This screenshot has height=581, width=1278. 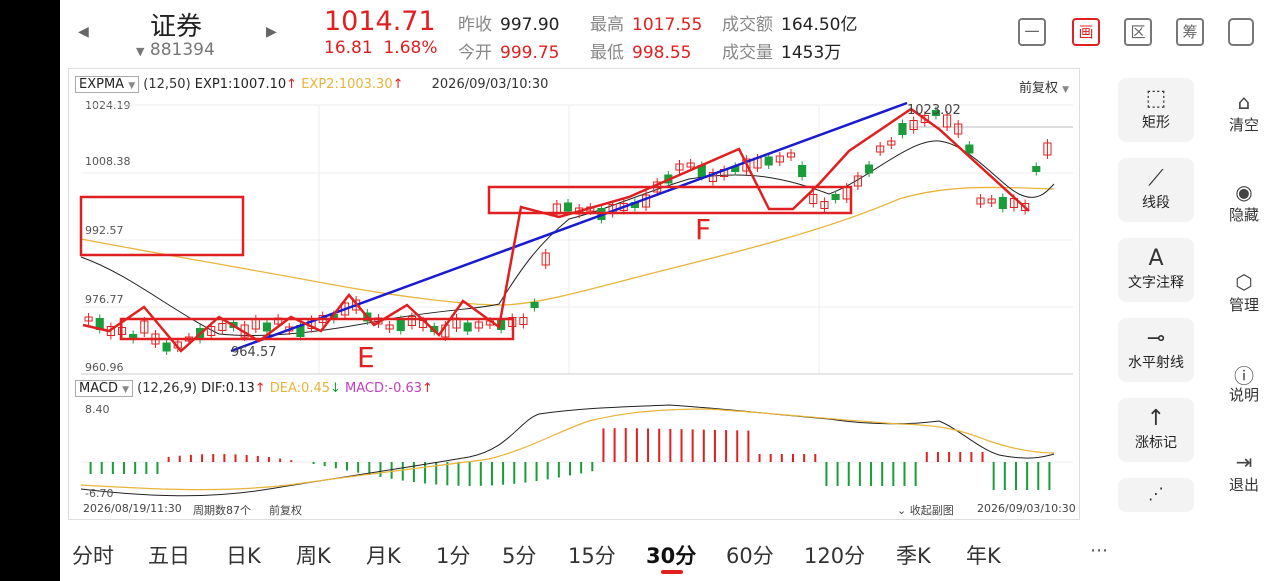 I want to click on quote-open: 今开 999.75, so click(x=509, y=53).